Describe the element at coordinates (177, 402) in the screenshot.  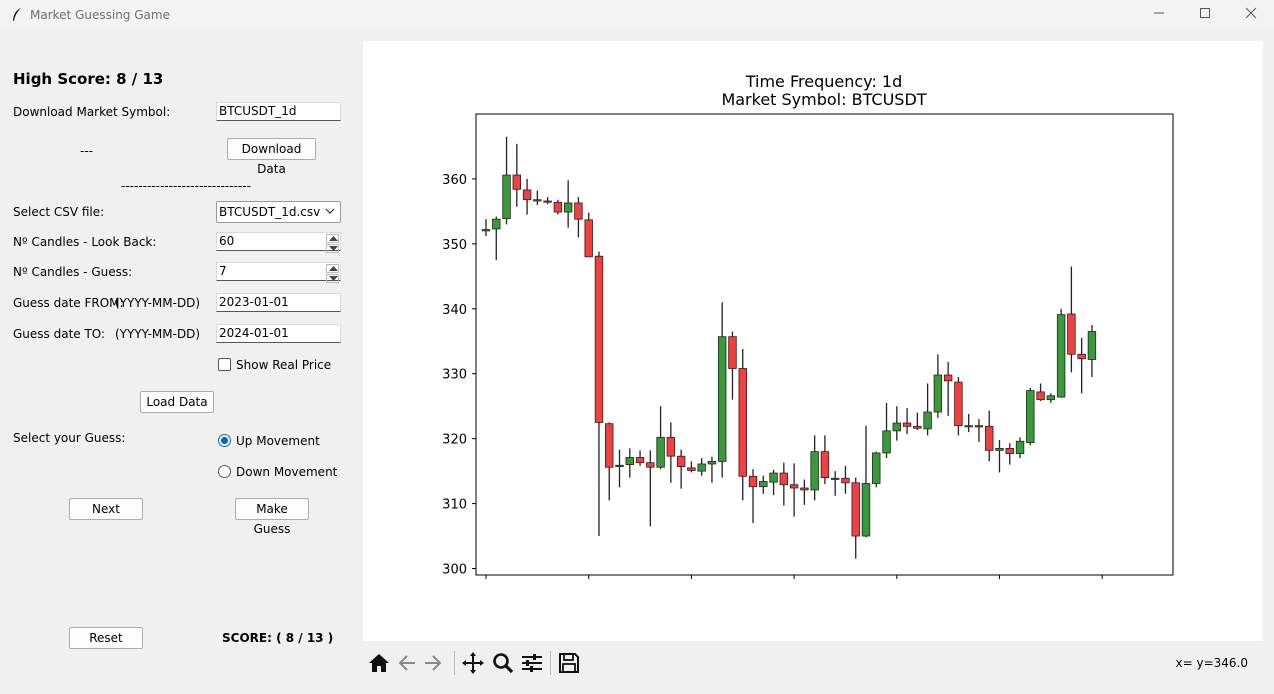
I see `load-data-button: Load Data` at that location.